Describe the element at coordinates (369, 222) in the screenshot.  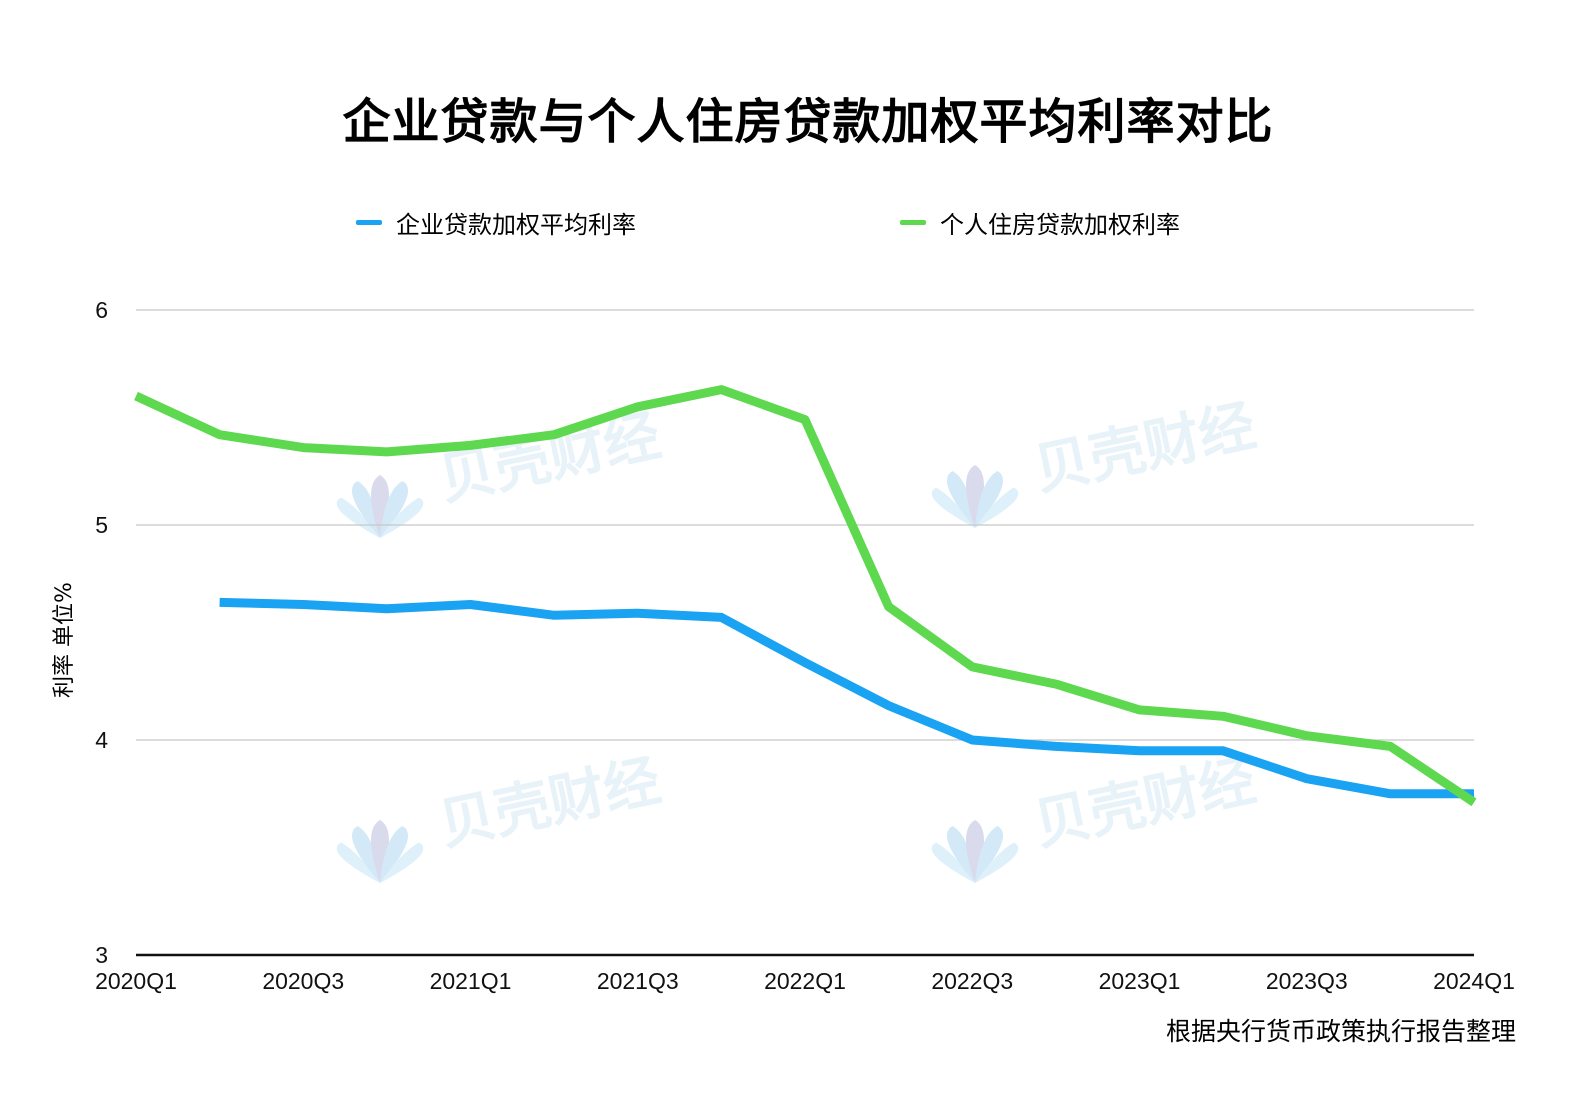
I see `legend-swatch-enterprise` at that location.